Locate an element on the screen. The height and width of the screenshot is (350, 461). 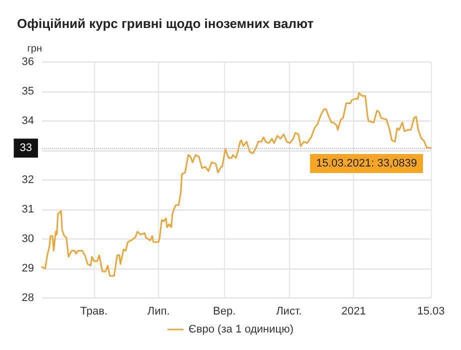
x-tick-label: Вер. is located at coordinates (224, 312).